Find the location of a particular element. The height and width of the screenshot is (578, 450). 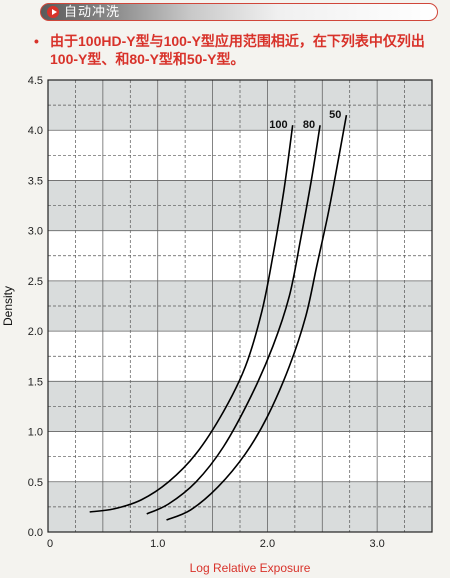

x-tick-label: 3.0 is located at coordinates (376, 544).